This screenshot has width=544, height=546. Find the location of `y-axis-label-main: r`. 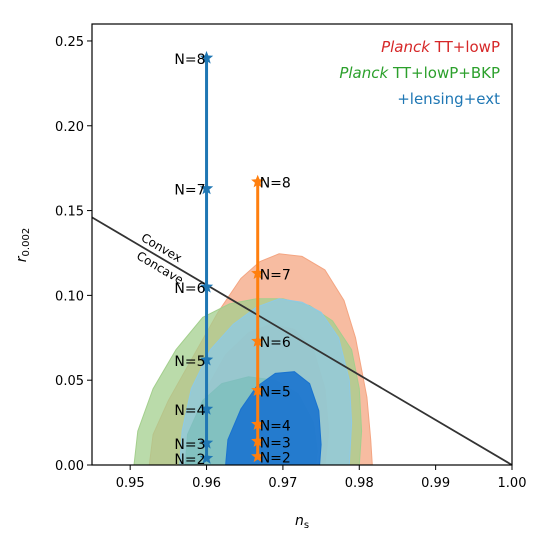

y-axis-label-main: r is located at coordinates (22, 258).